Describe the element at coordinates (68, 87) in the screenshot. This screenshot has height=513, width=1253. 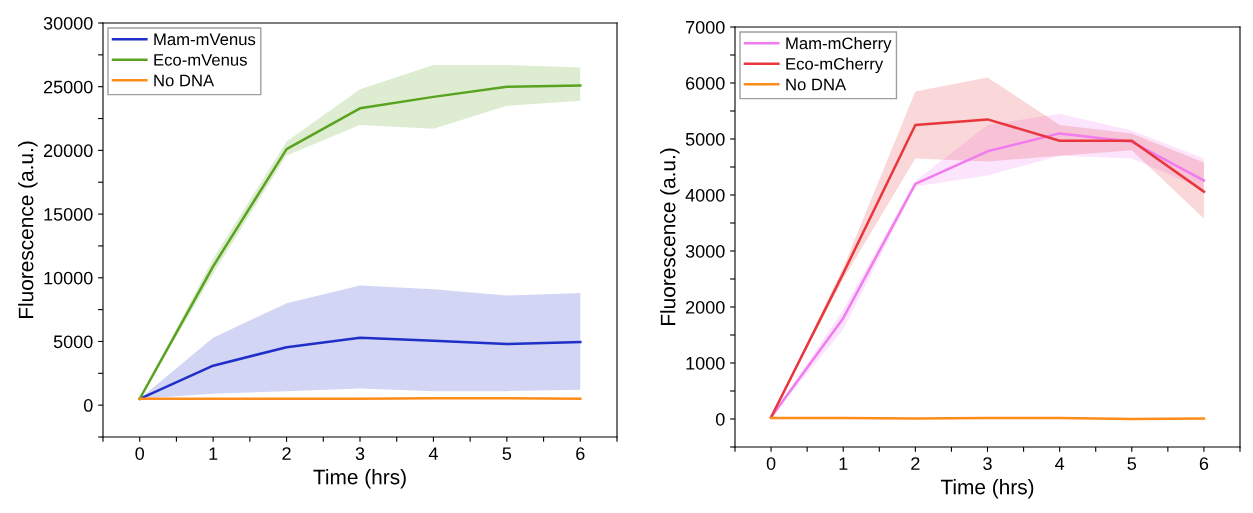
I see `y-tick-label: 25000` at that location.